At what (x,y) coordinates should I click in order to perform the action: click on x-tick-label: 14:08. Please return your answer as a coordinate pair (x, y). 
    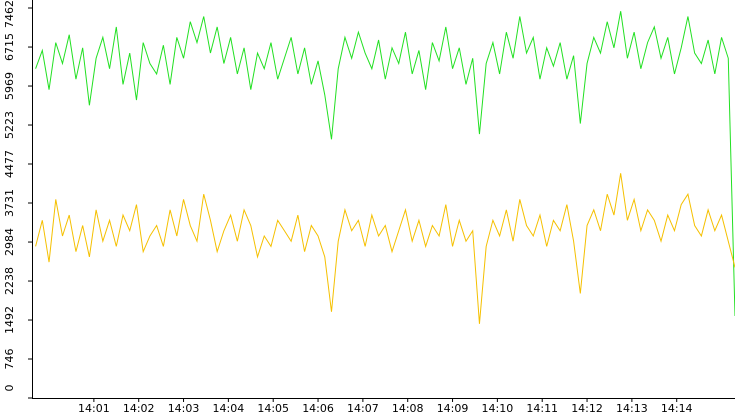
    Looking at the image, I should click on (408, 408).